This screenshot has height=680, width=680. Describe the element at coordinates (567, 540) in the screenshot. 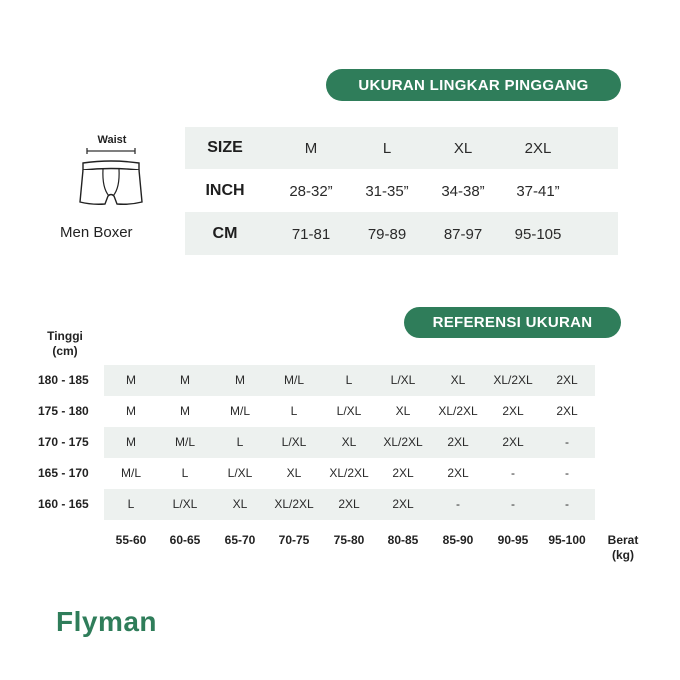

I see `weight-range: 95-100` at that location.